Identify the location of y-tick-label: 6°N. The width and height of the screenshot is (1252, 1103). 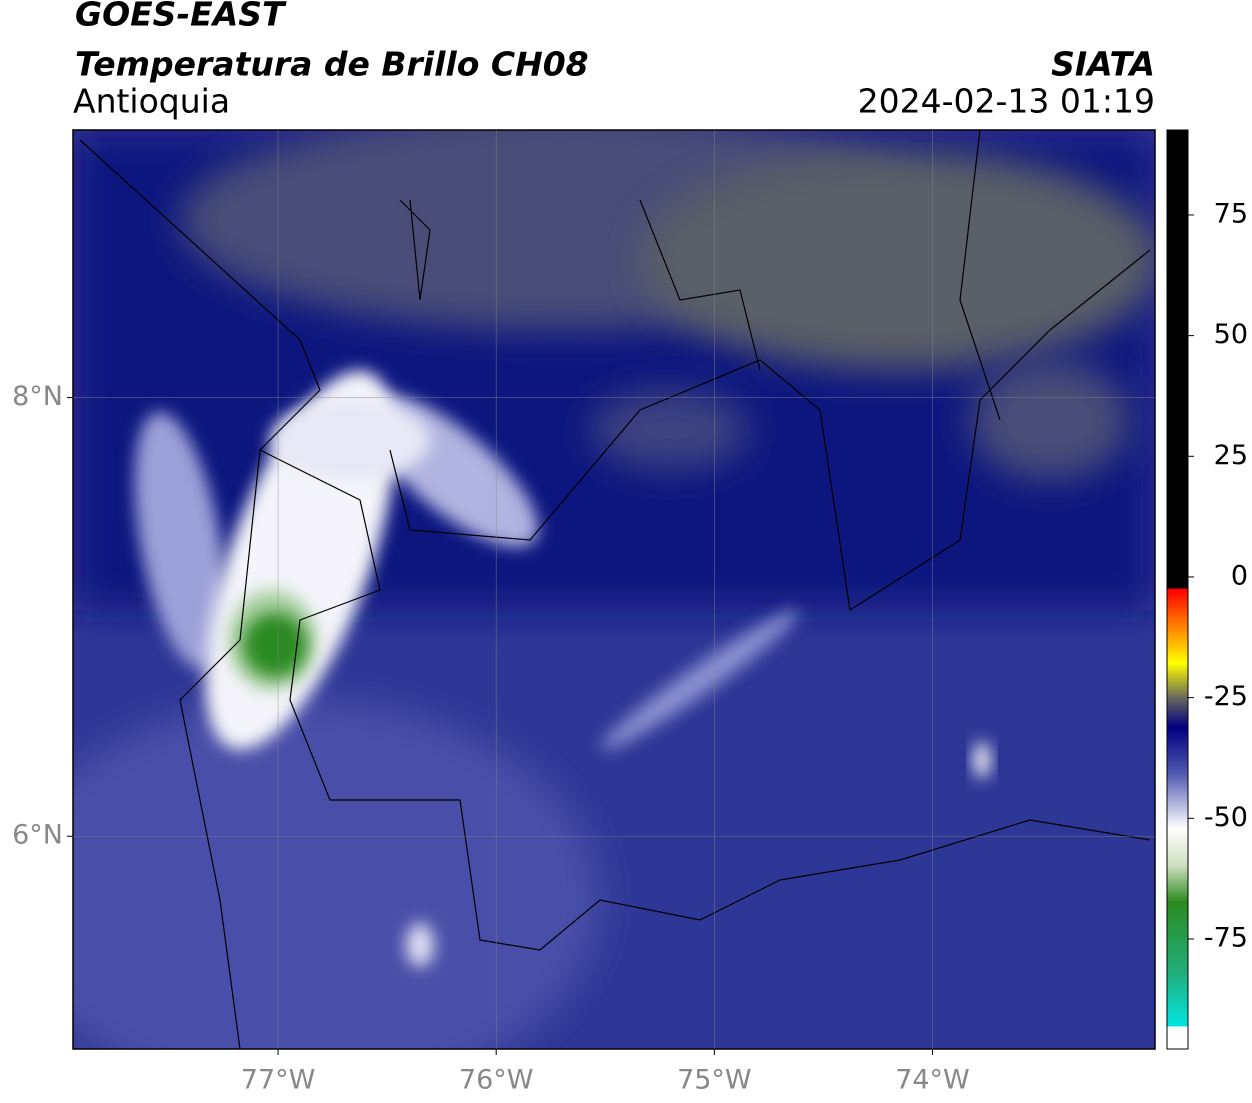
(37, 835).